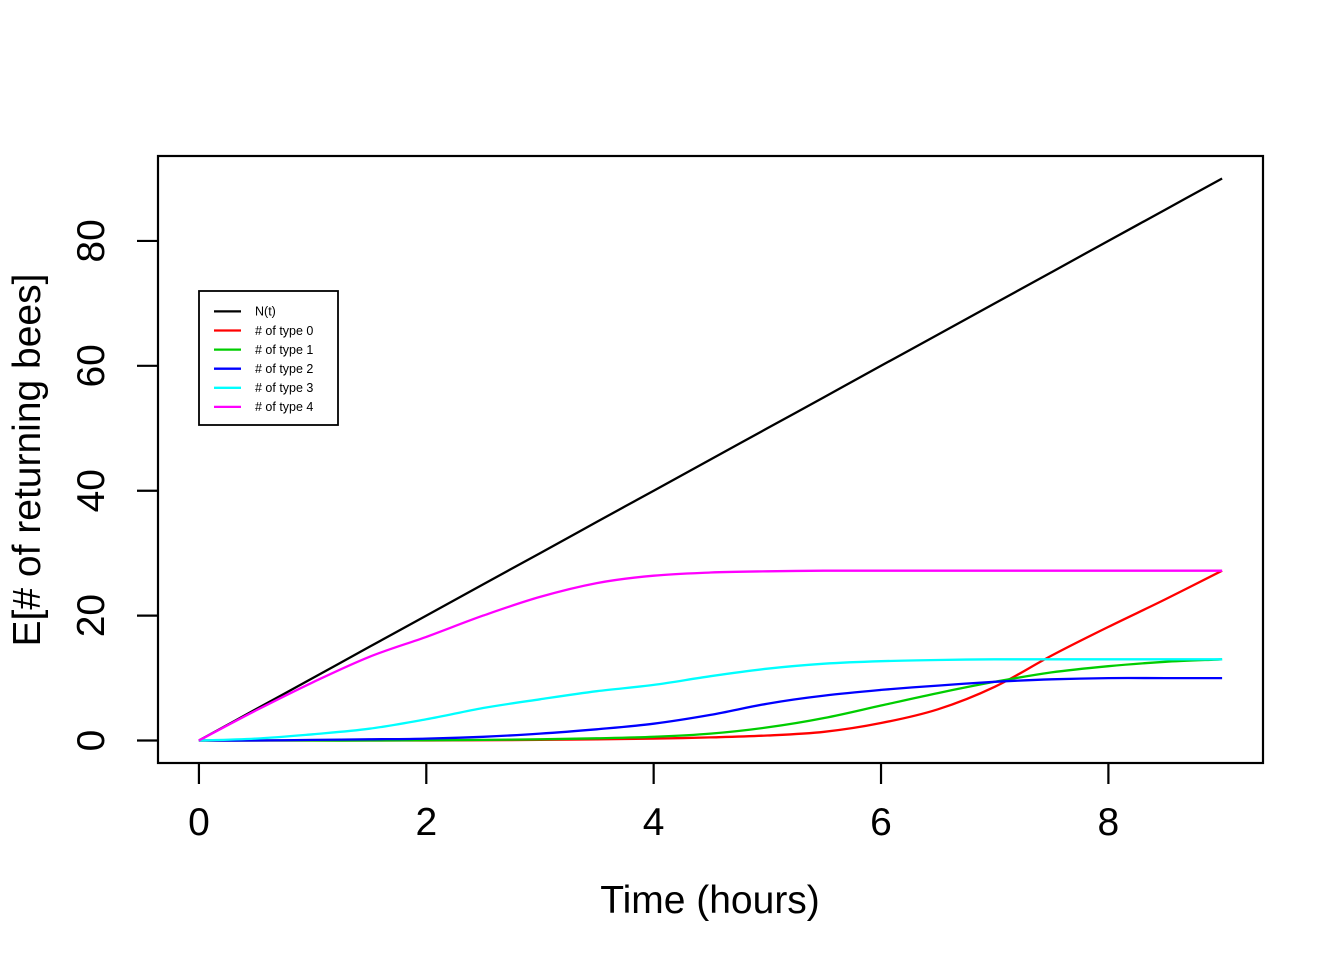  I want to click on x-tick-label: 2, so click(426, 822).